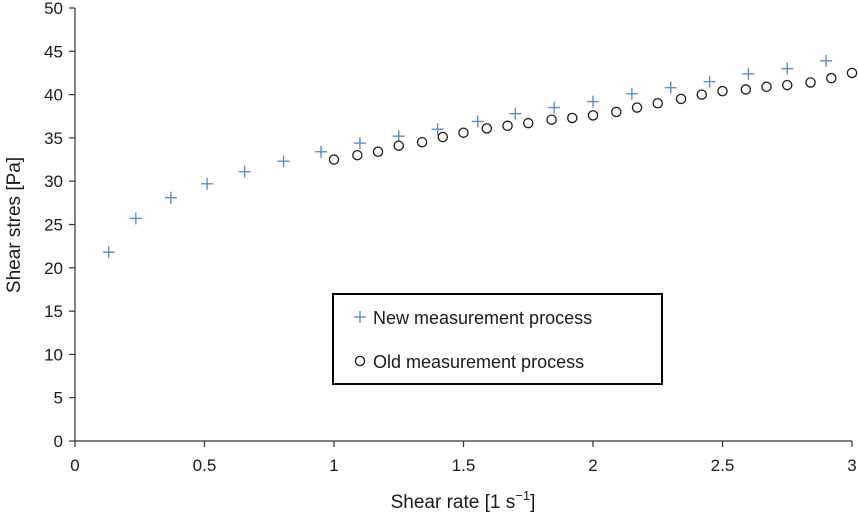 The image size is (858, 518). I want to click on y-tick-label: 50, so click(53, 9).